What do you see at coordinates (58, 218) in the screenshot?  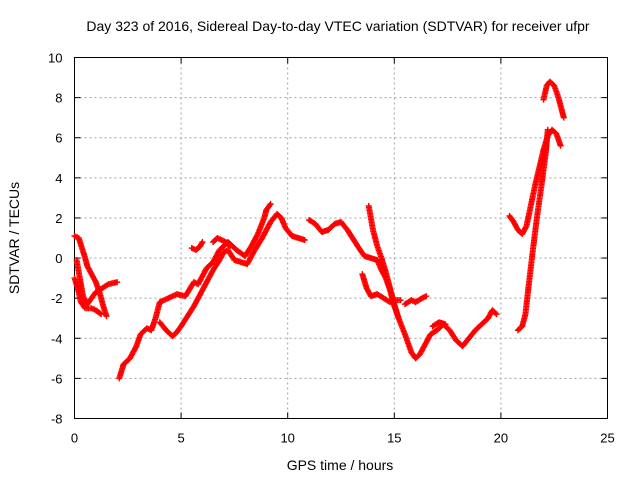 I see `y-tick-label: 2` at bounding box center [58, 218].